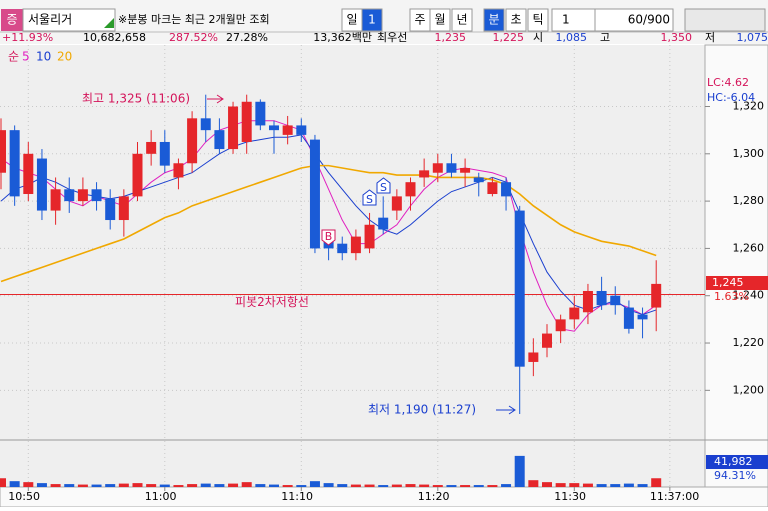 Image resolution: width=768 pixels, height=511 pixels. I want to click on y-tick-label: 1,300, so click(749, 153).